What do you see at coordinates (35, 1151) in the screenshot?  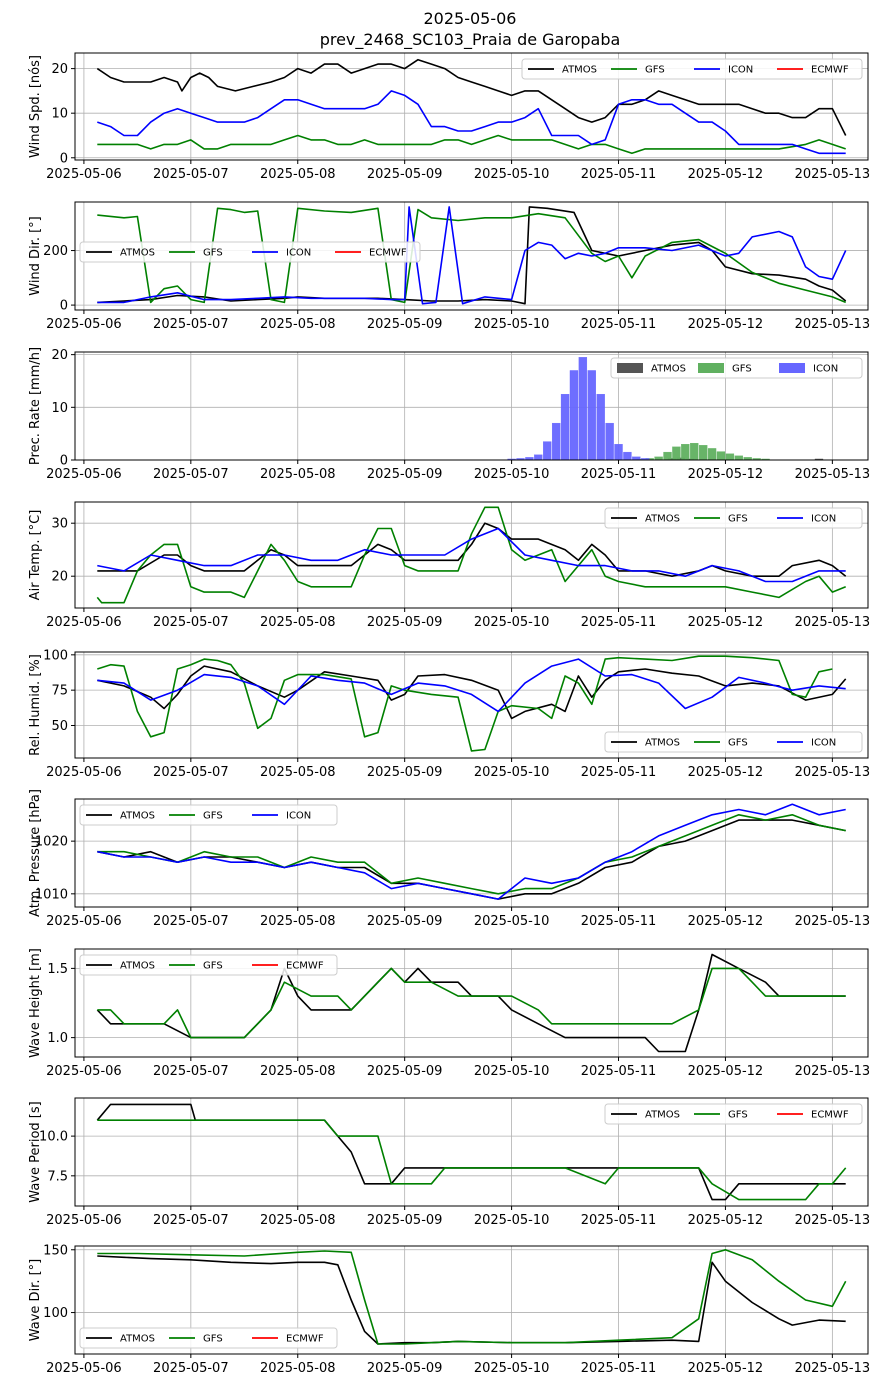 I see `y-axis-label: Wave Period [s]` at bounding box center [35, 1151].